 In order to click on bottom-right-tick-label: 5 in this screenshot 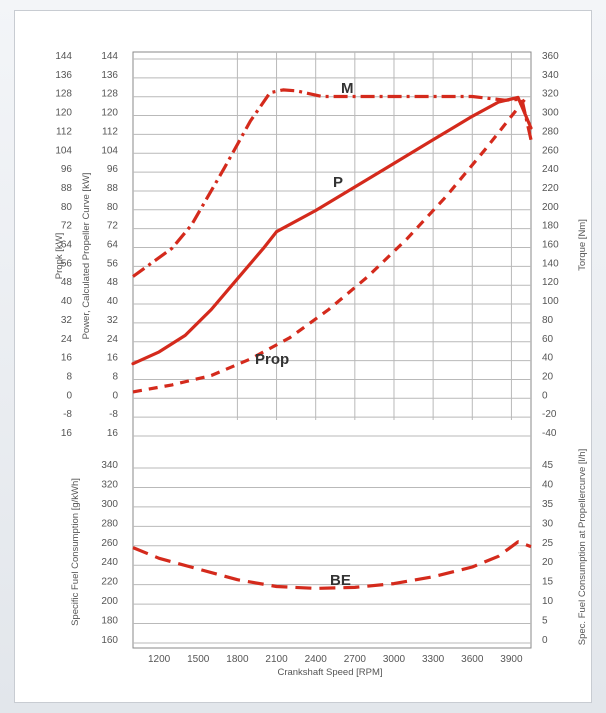, I will do `click(545, 621)`.